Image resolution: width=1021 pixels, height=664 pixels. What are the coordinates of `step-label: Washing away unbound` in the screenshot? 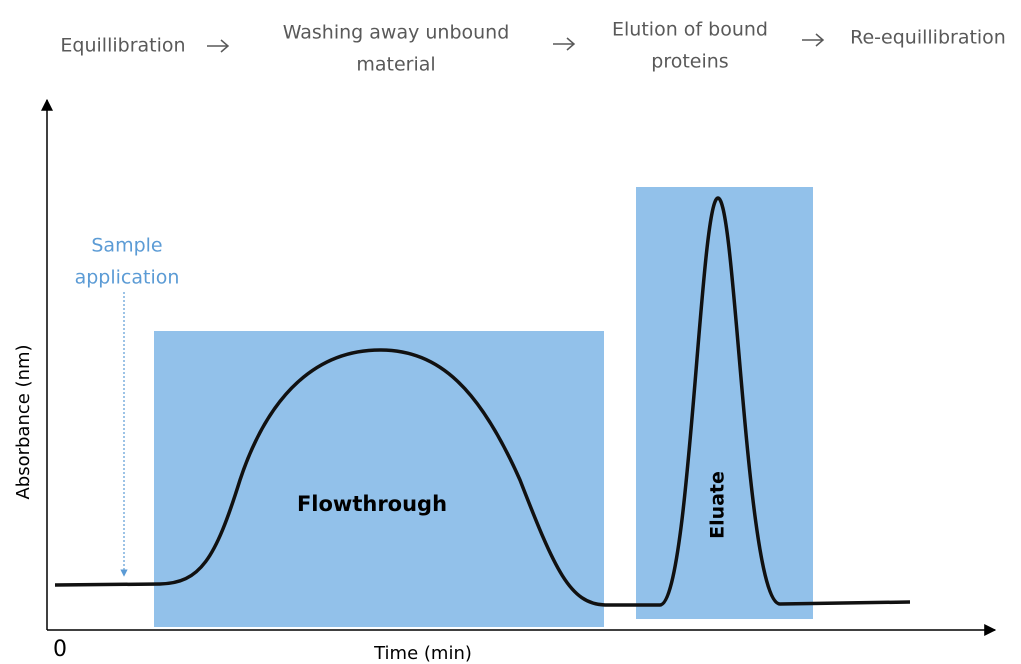 It's located at (396, 33).